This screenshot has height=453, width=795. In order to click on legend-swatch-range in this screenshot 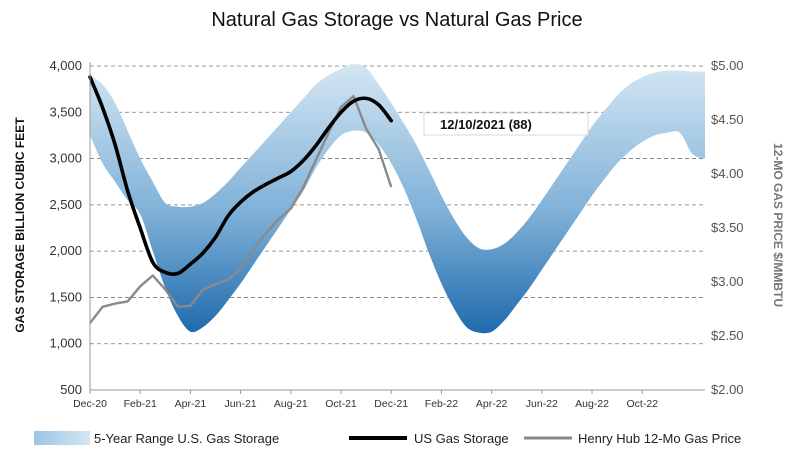, I will do `click(62, 438)`.